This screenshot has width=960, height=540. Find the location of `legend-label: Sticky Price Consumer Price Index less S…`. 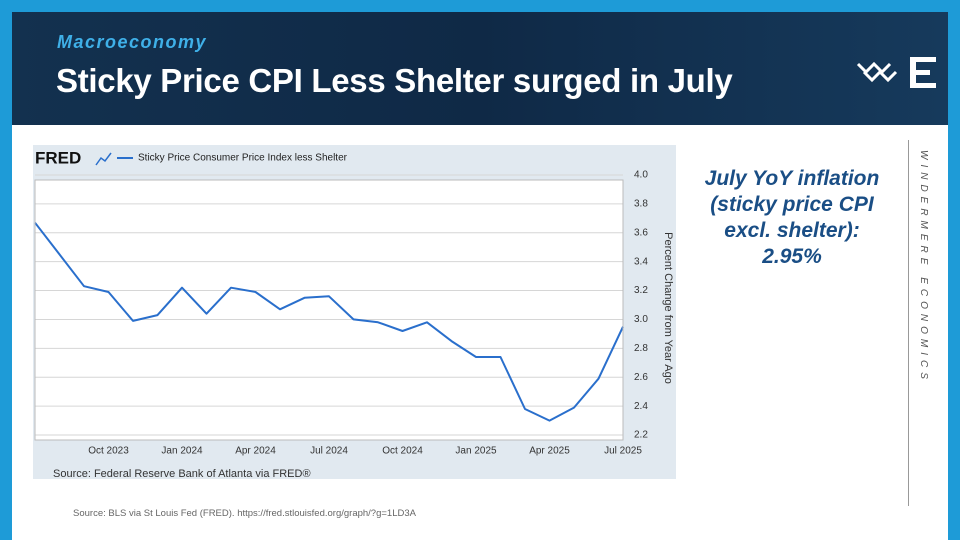

legend-label: Sticky Price Consumer Price Index less S… is located at coordinates (243, 158).